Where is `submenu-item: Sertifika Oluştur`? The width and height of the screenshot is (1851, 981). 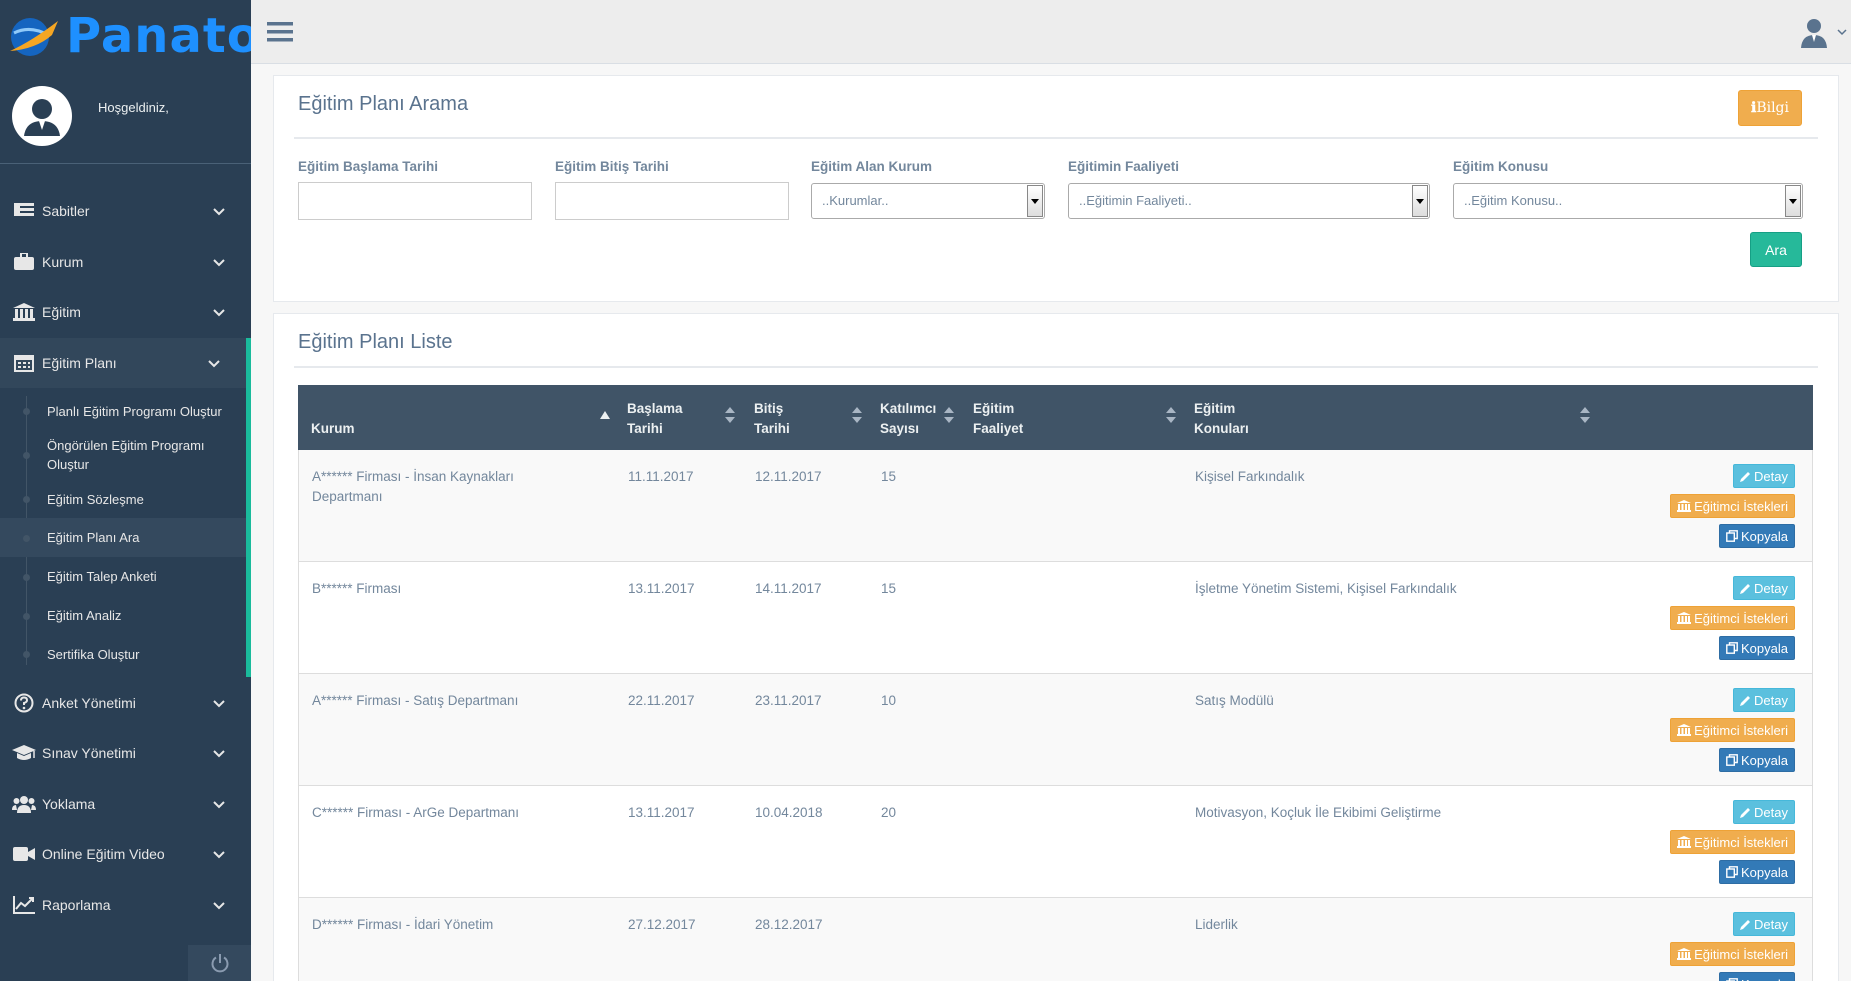 submenu-item: Sertifika Oluştur is located at coordinates (123, 654).